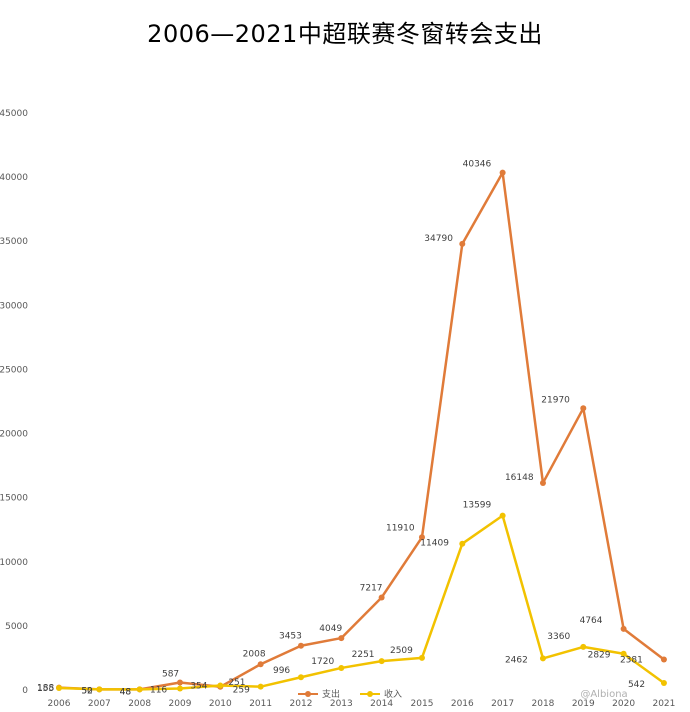 This screenshot has height=712, width=690. Describe the element at coordinates (623, 704) in the screenshot. I see `x-tick-label: 2020` at that location.